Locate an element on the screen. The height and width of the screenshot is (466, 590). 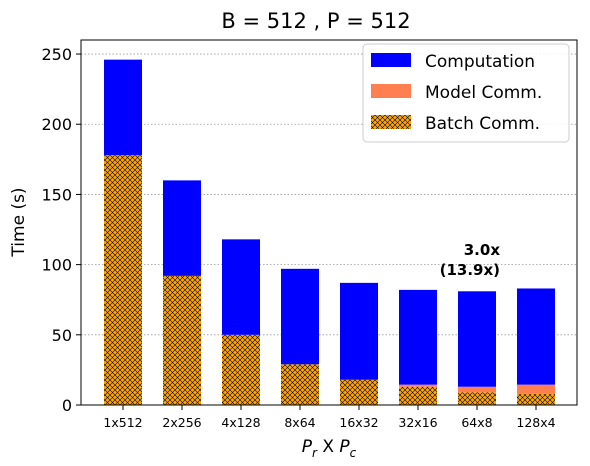
y-tick-label: 150 is located at coordinates (56, 194).